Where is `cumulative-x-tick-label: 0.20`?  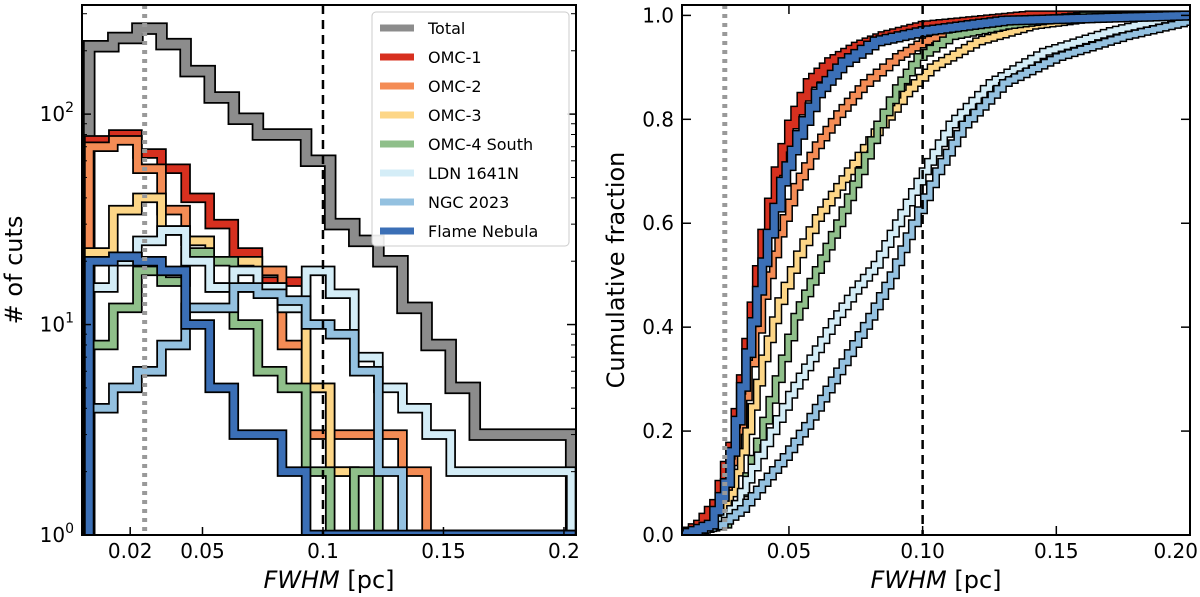 cumulative-x-tick-label: 0.20 is located at coordinates (1175, 551).